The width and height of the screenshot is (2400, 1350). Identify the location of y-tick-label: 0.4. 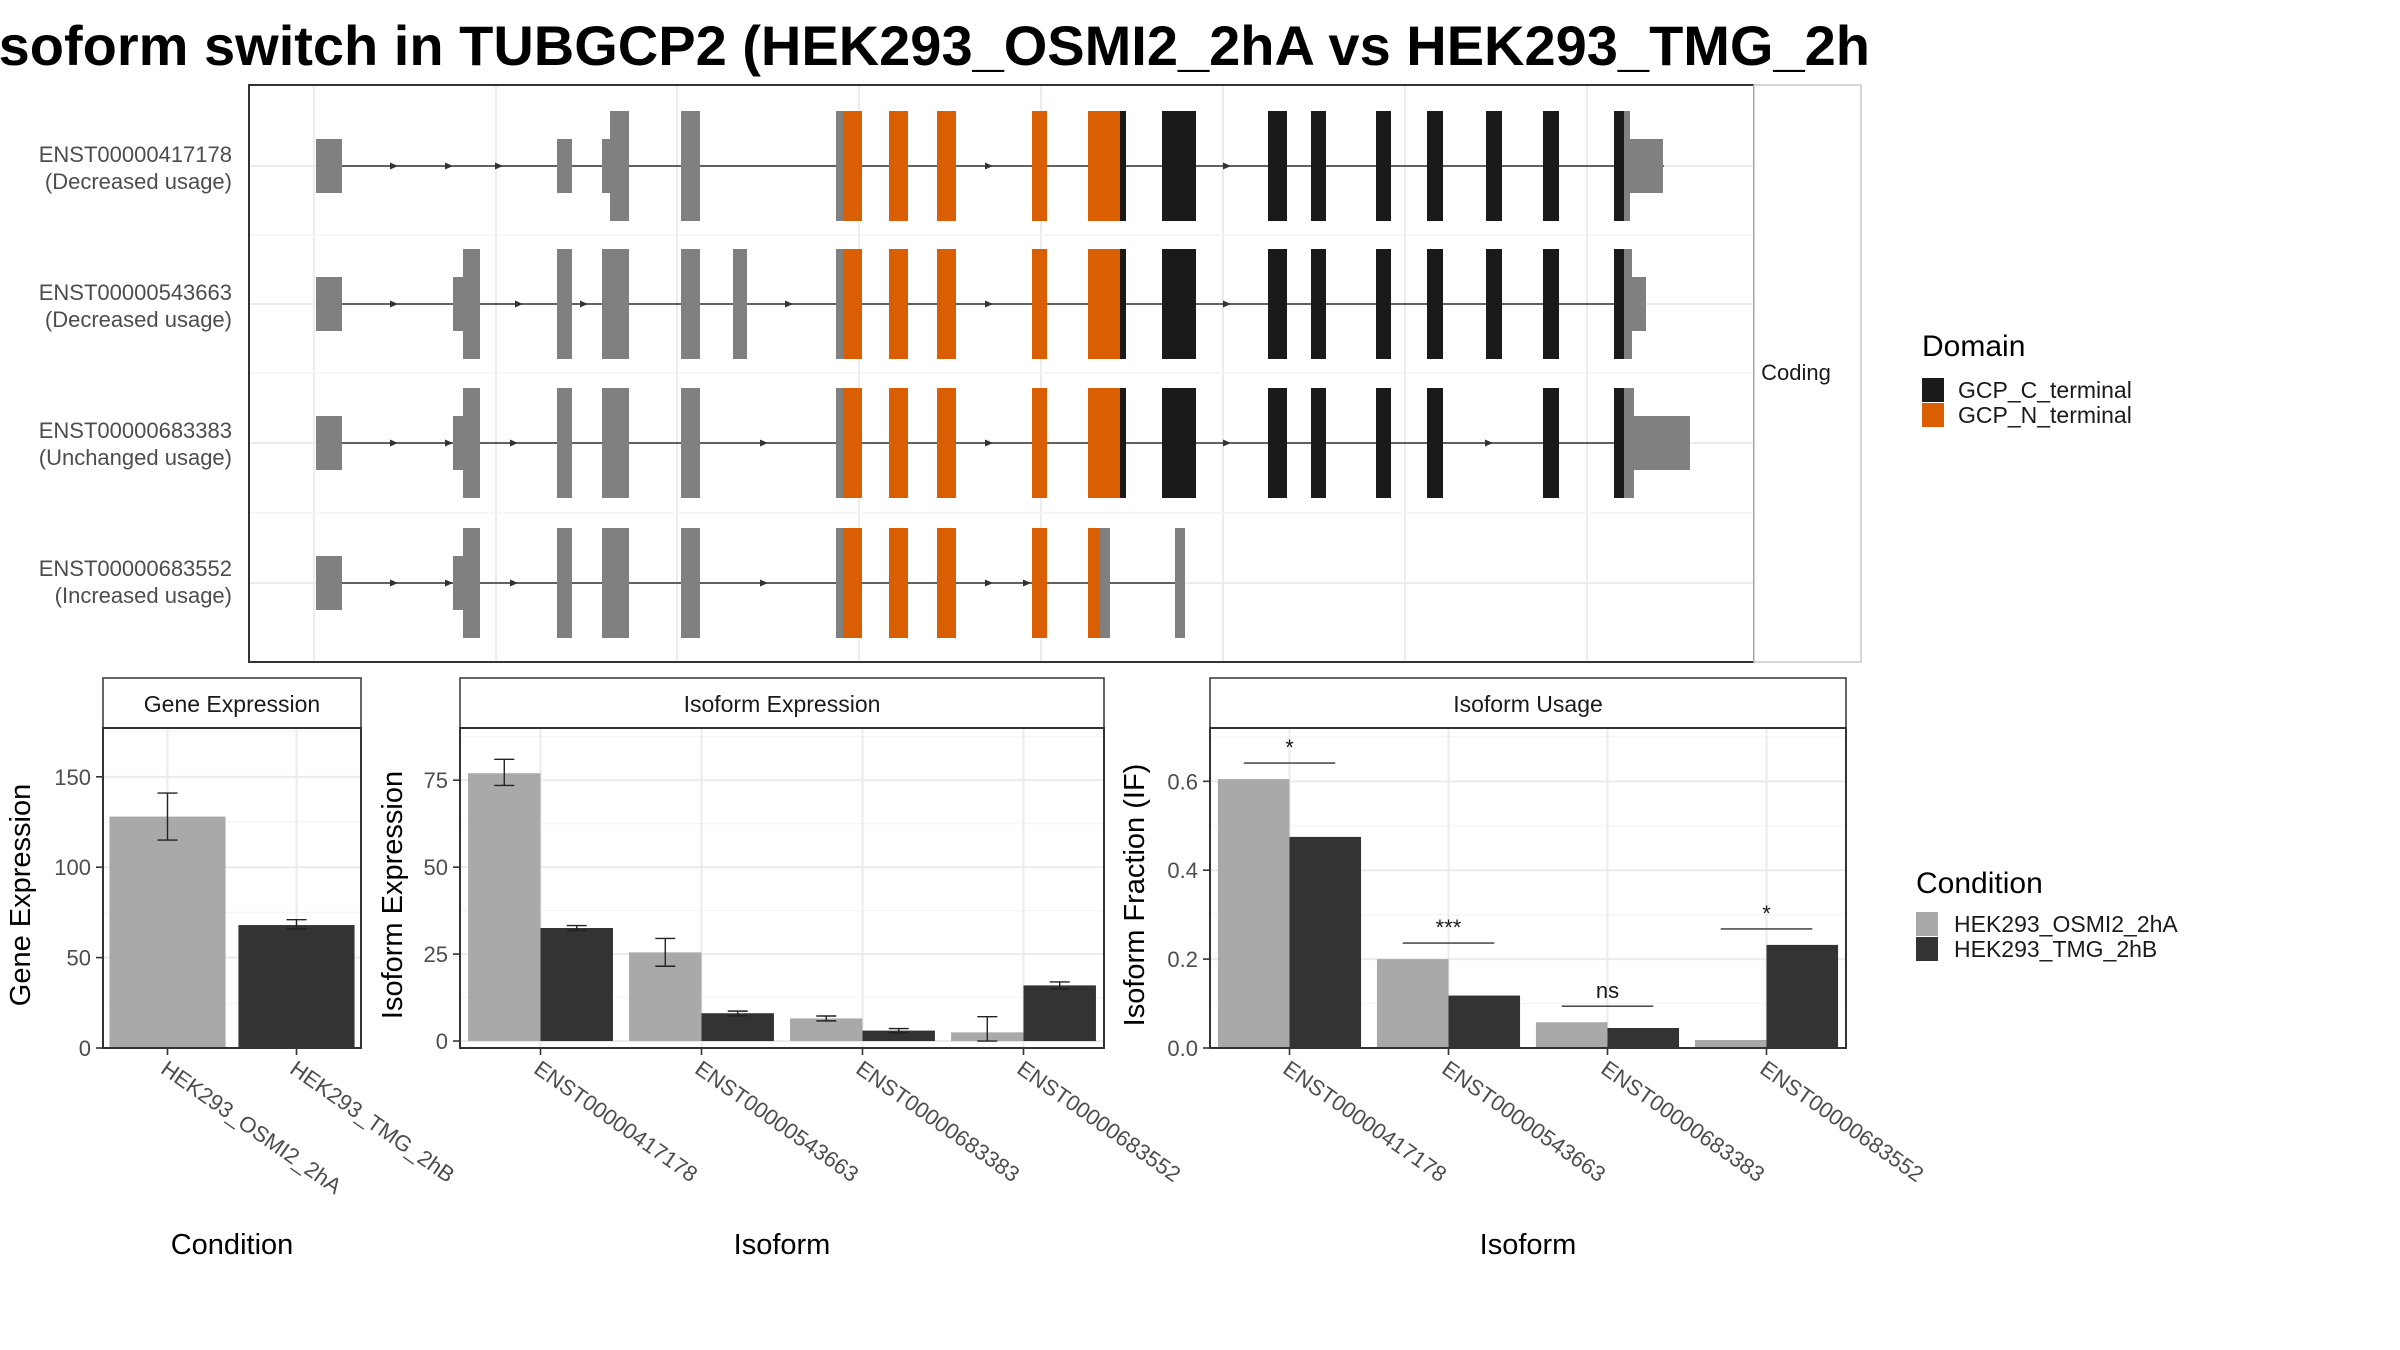
(1182, 870).